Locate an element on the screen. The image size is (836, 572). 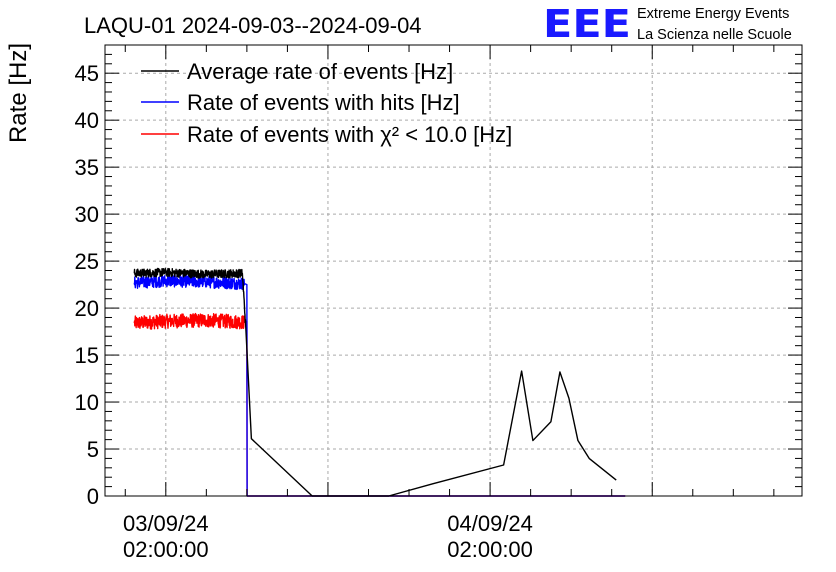
y-tick-label: 30 is located at coordinates (87, 214).